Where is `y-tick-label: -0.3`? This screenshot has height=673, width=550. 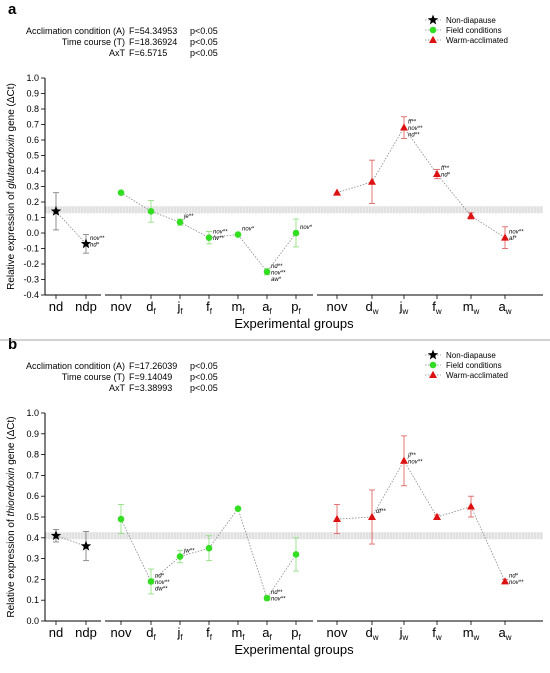
y-tick-label: -0.3 is located at coordinates (31, 280).